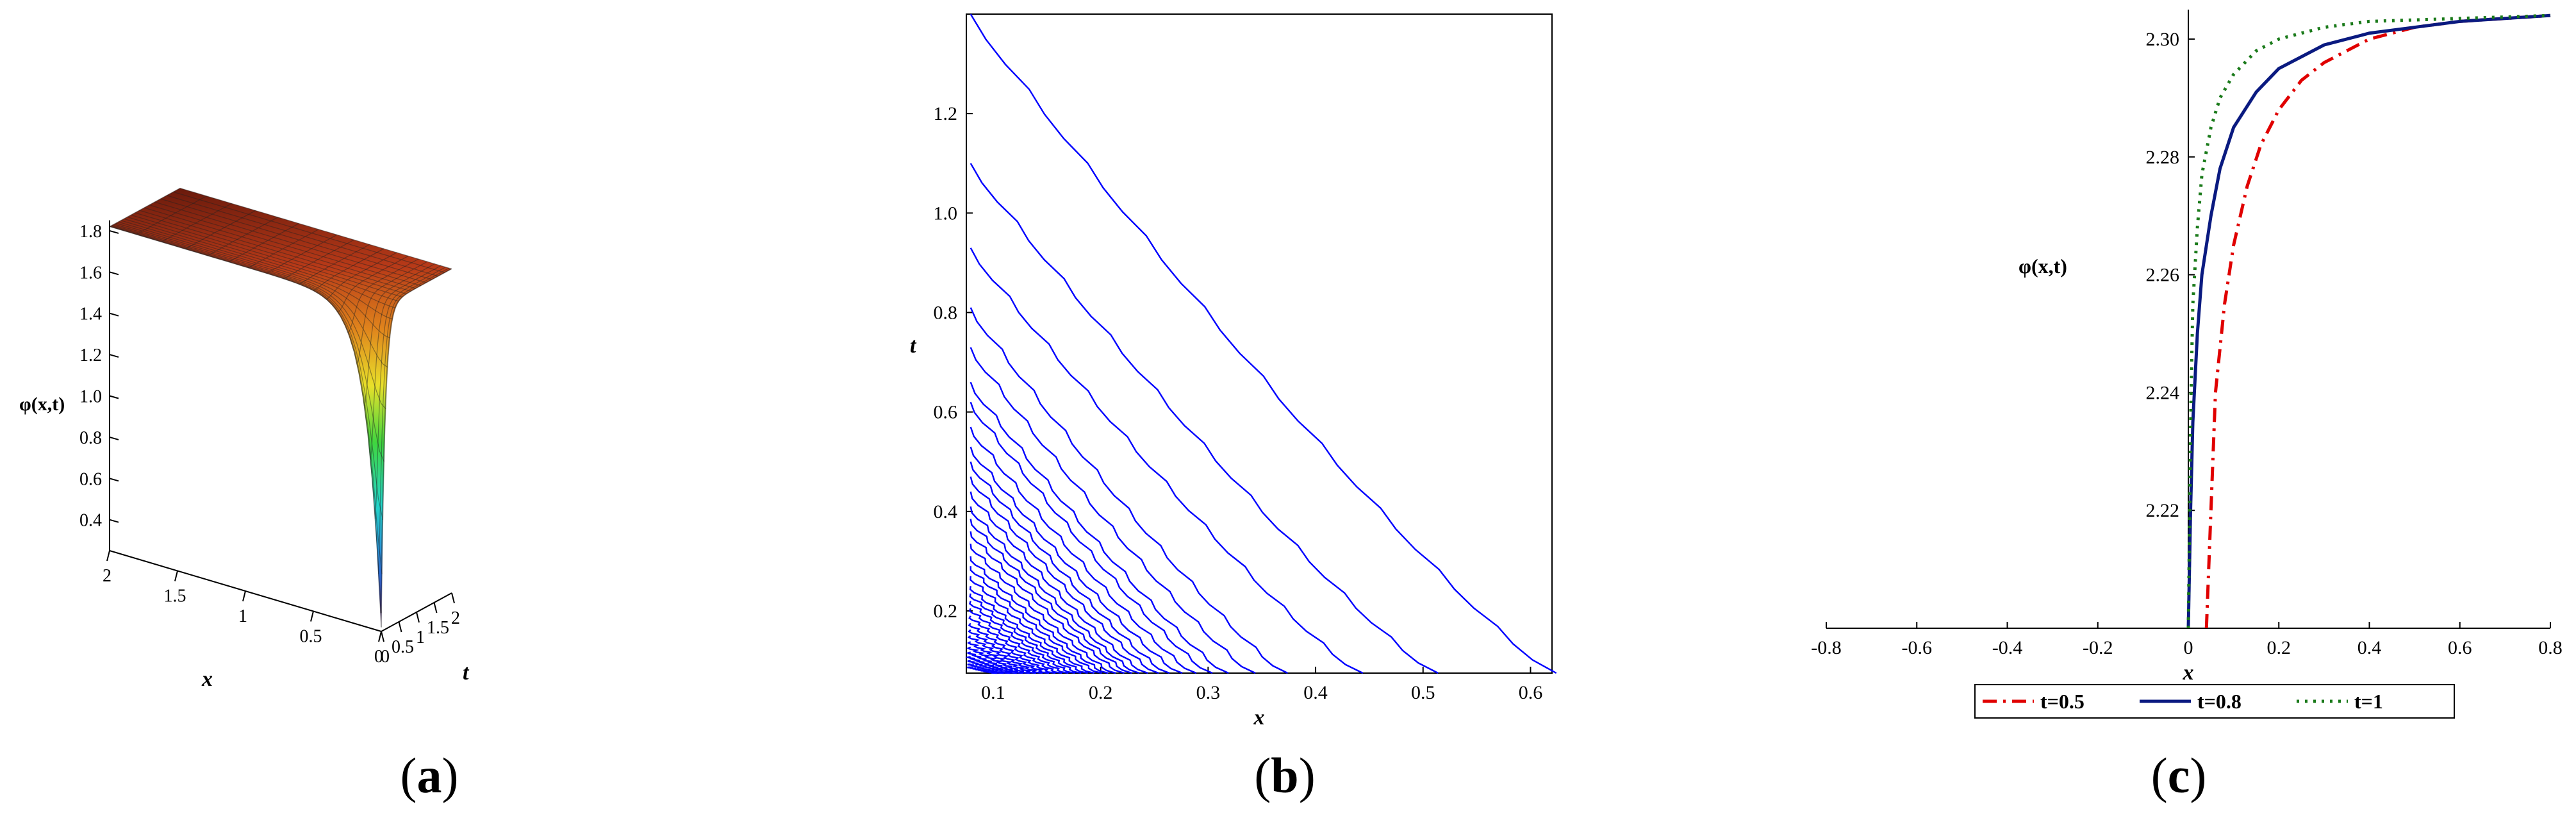 Image resolution: width=2576 pixels, height=834 pixels. Describe the element at coordinates (455, 618) in the screenshot. I see `t-tick-label: 2` at that location.